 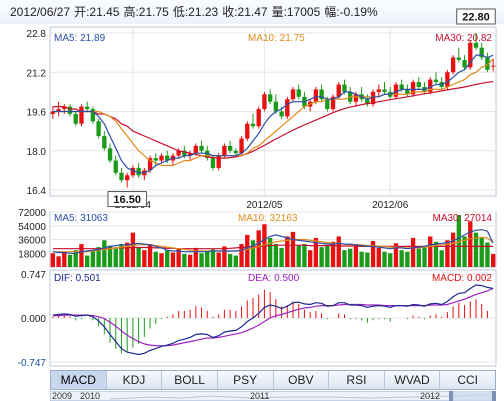 What do you see at coordinates (473, 396) in the screenshot?
I see `navigator-selection` at bounding box center [473, 396].